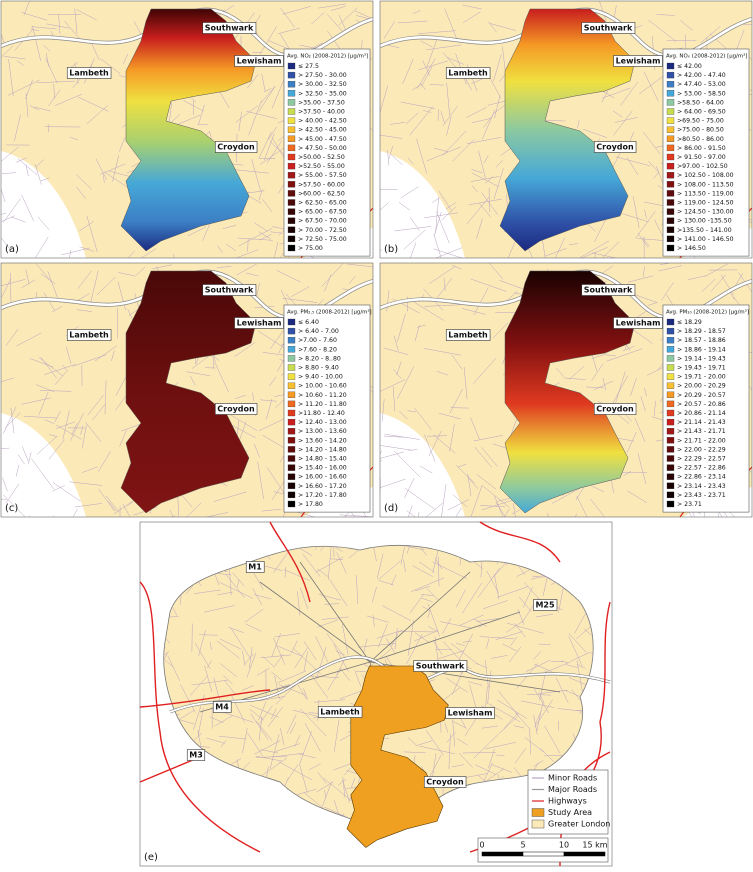 The height and width of the screenshot is (872, 753). What do you see at coordinates (321, 413) in the screenshot?
I see `legend-label: >11.80 - 12.40` at bounding box center [321, 413].